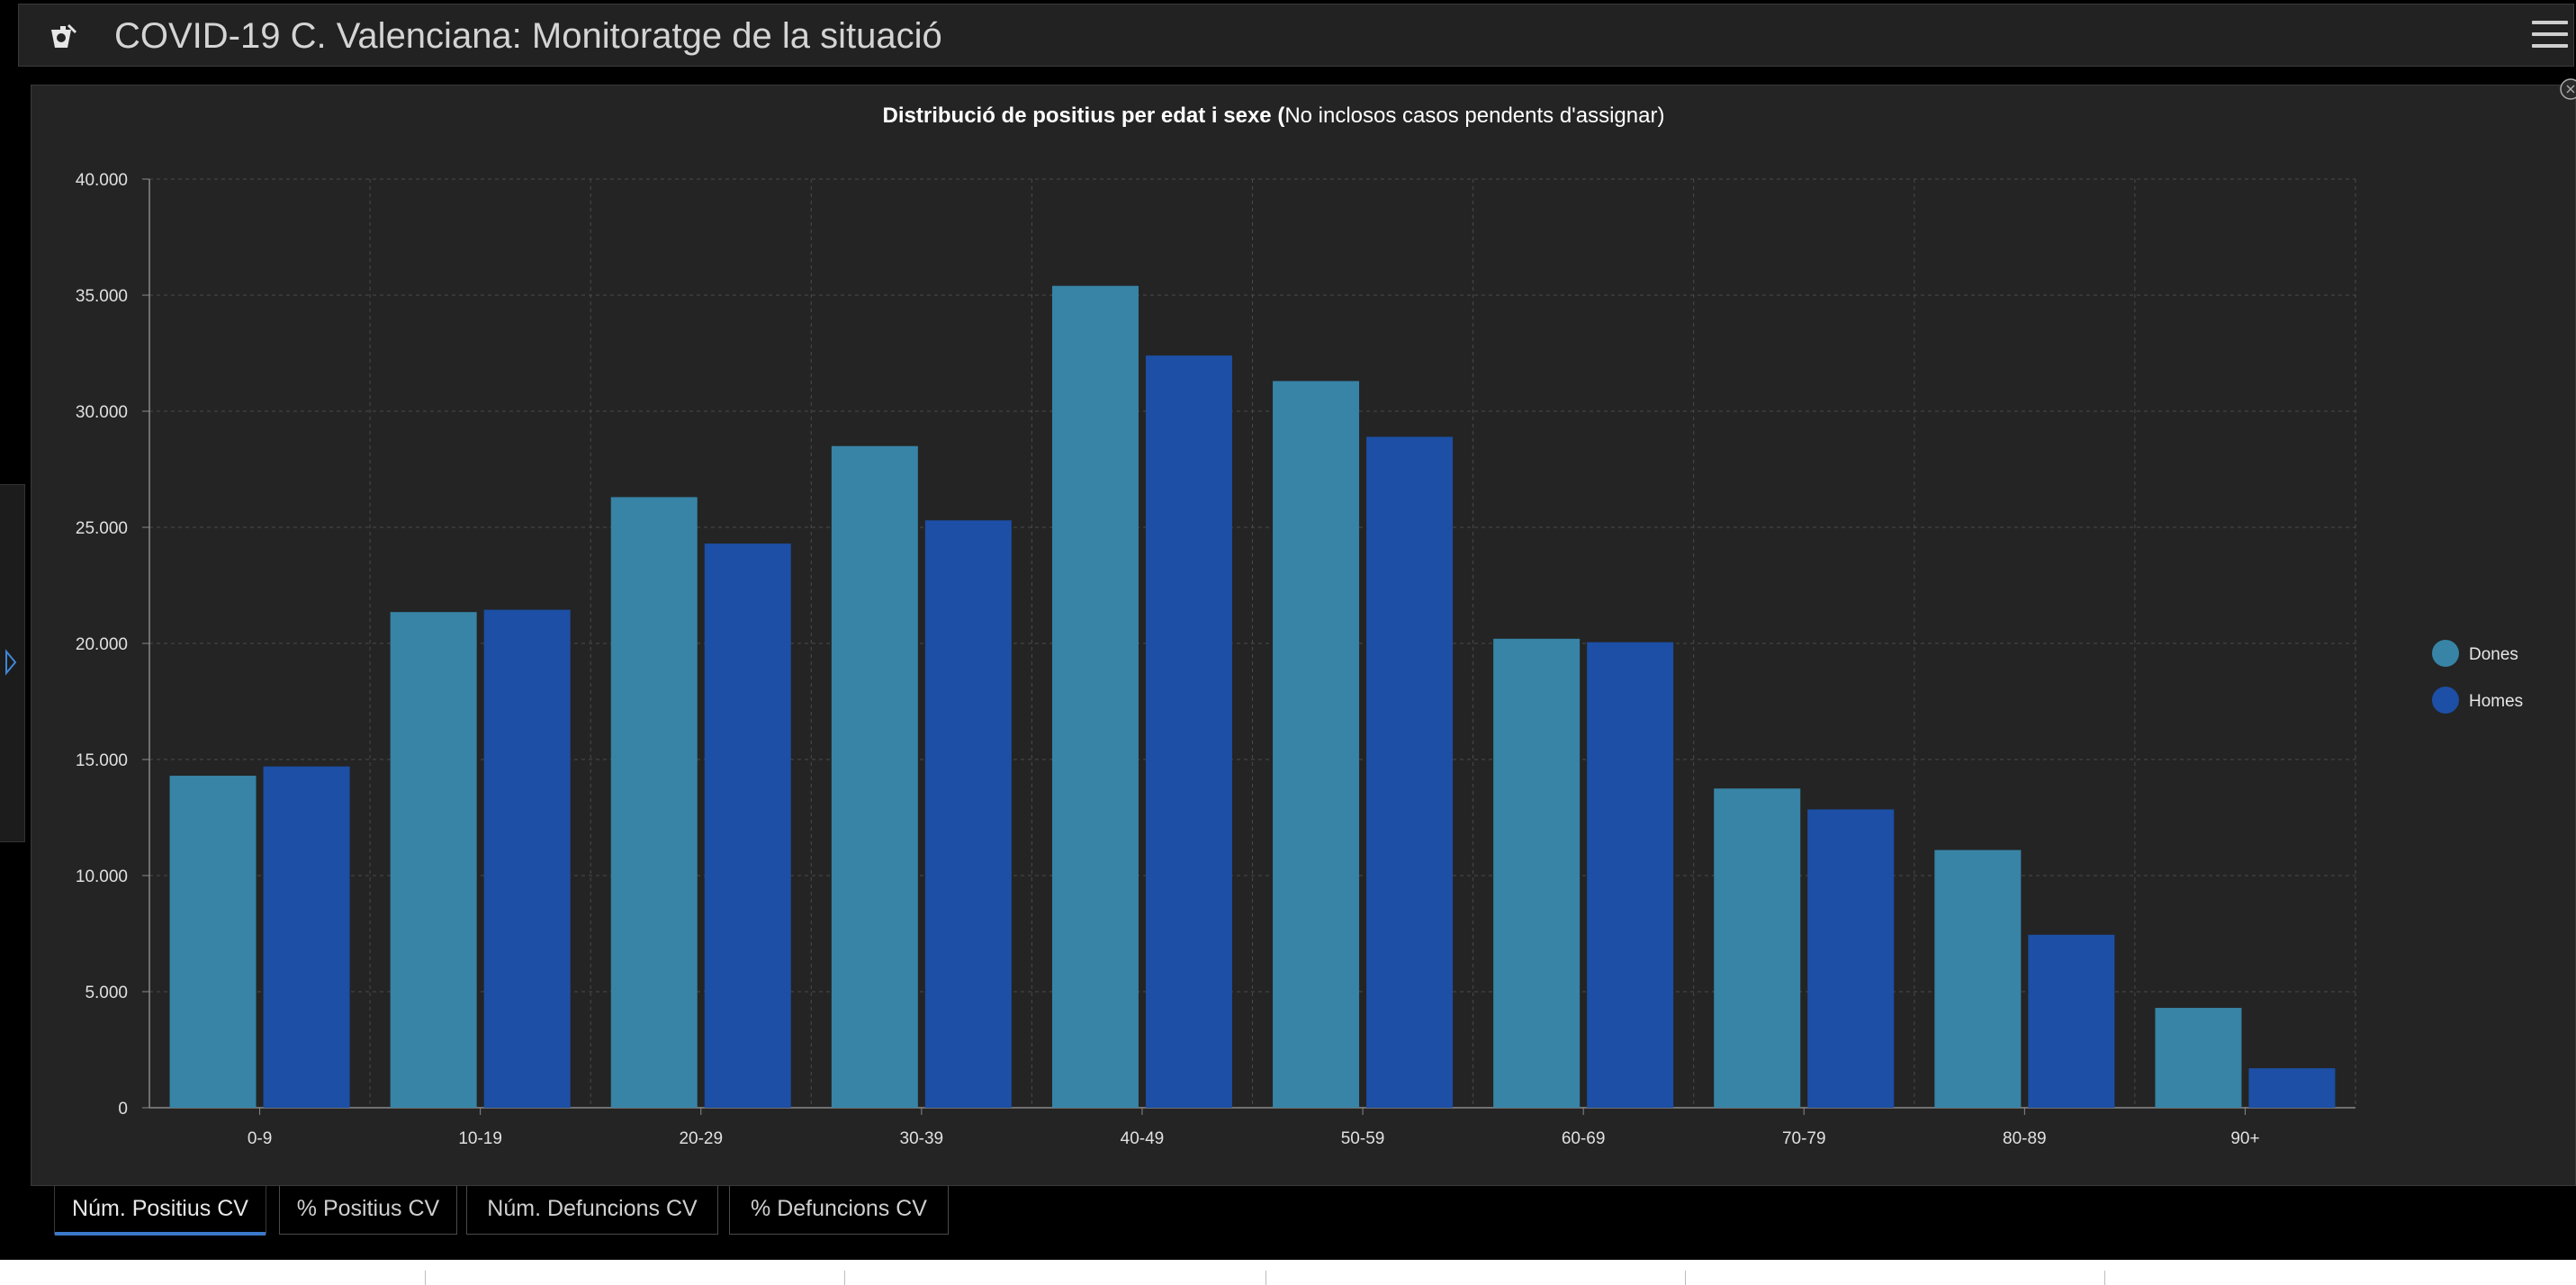 The height and width of the screenshot is (1285, 2576). What do you see at coordinates (123, 1109) in the screenshot?
I see `y-tick-label: 0` at bounding box center [123, 1109].